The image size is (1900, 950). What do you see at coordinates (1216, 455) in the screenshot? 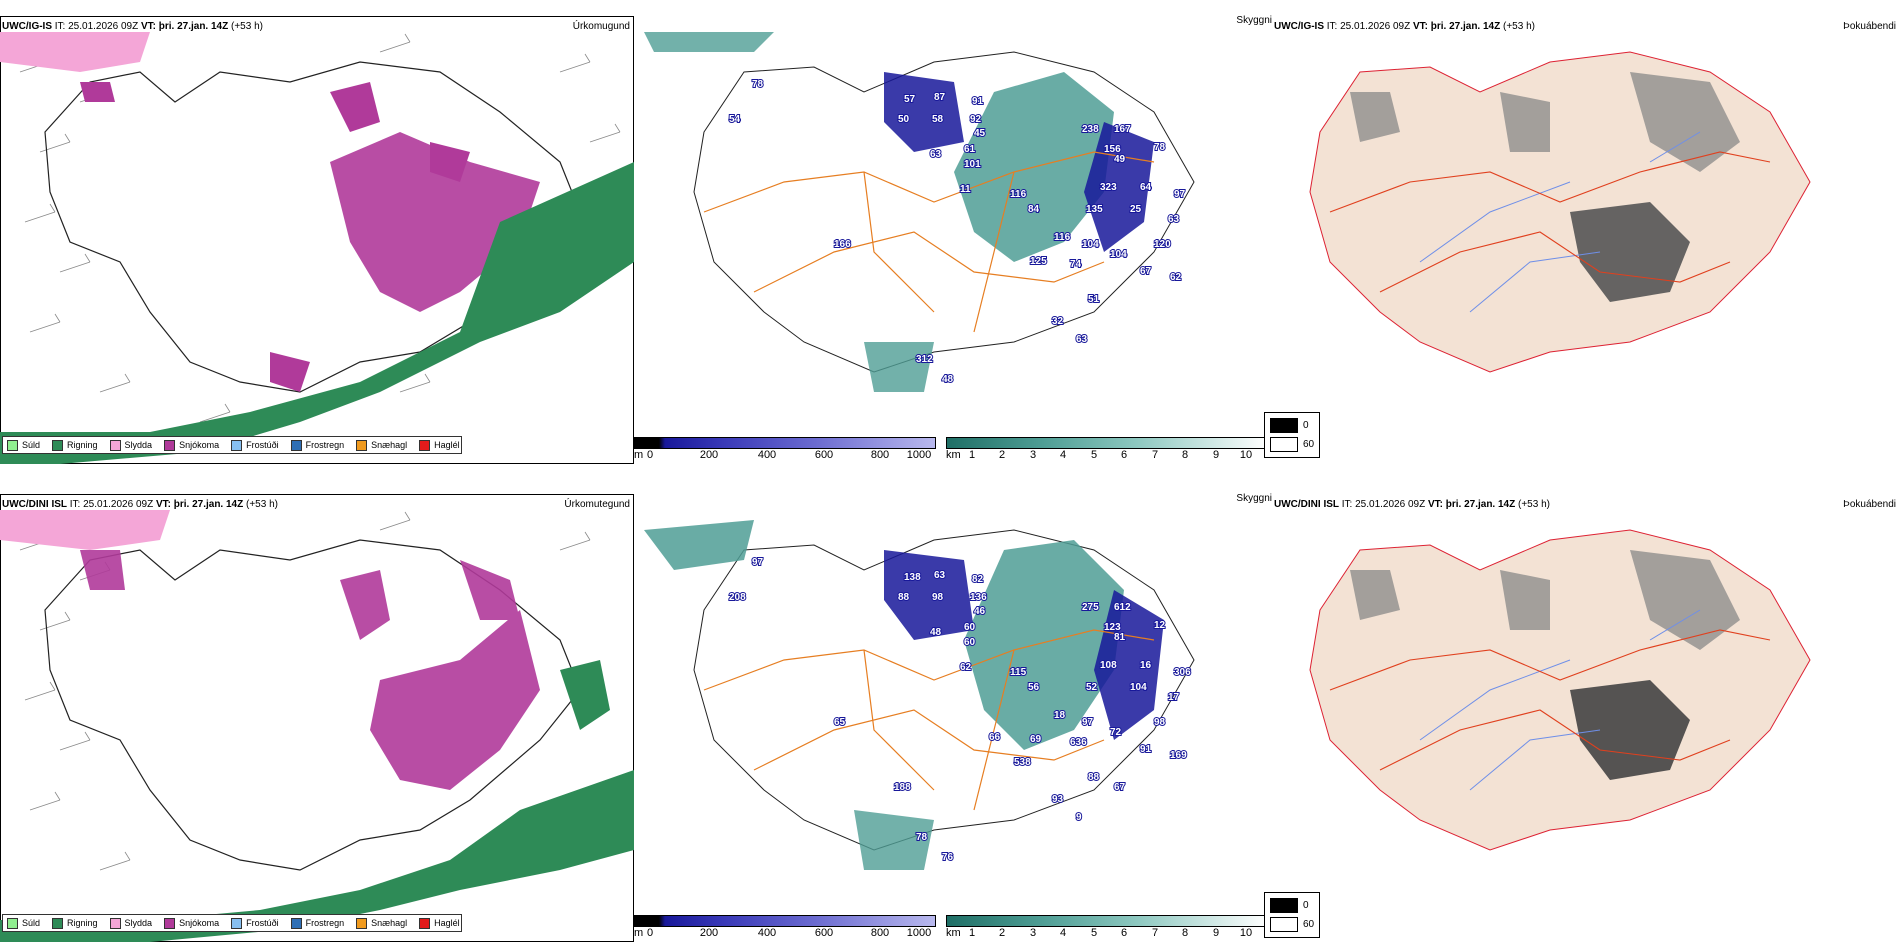
I see `colorbar-tick: 9` at bounding box center [1216, 455].